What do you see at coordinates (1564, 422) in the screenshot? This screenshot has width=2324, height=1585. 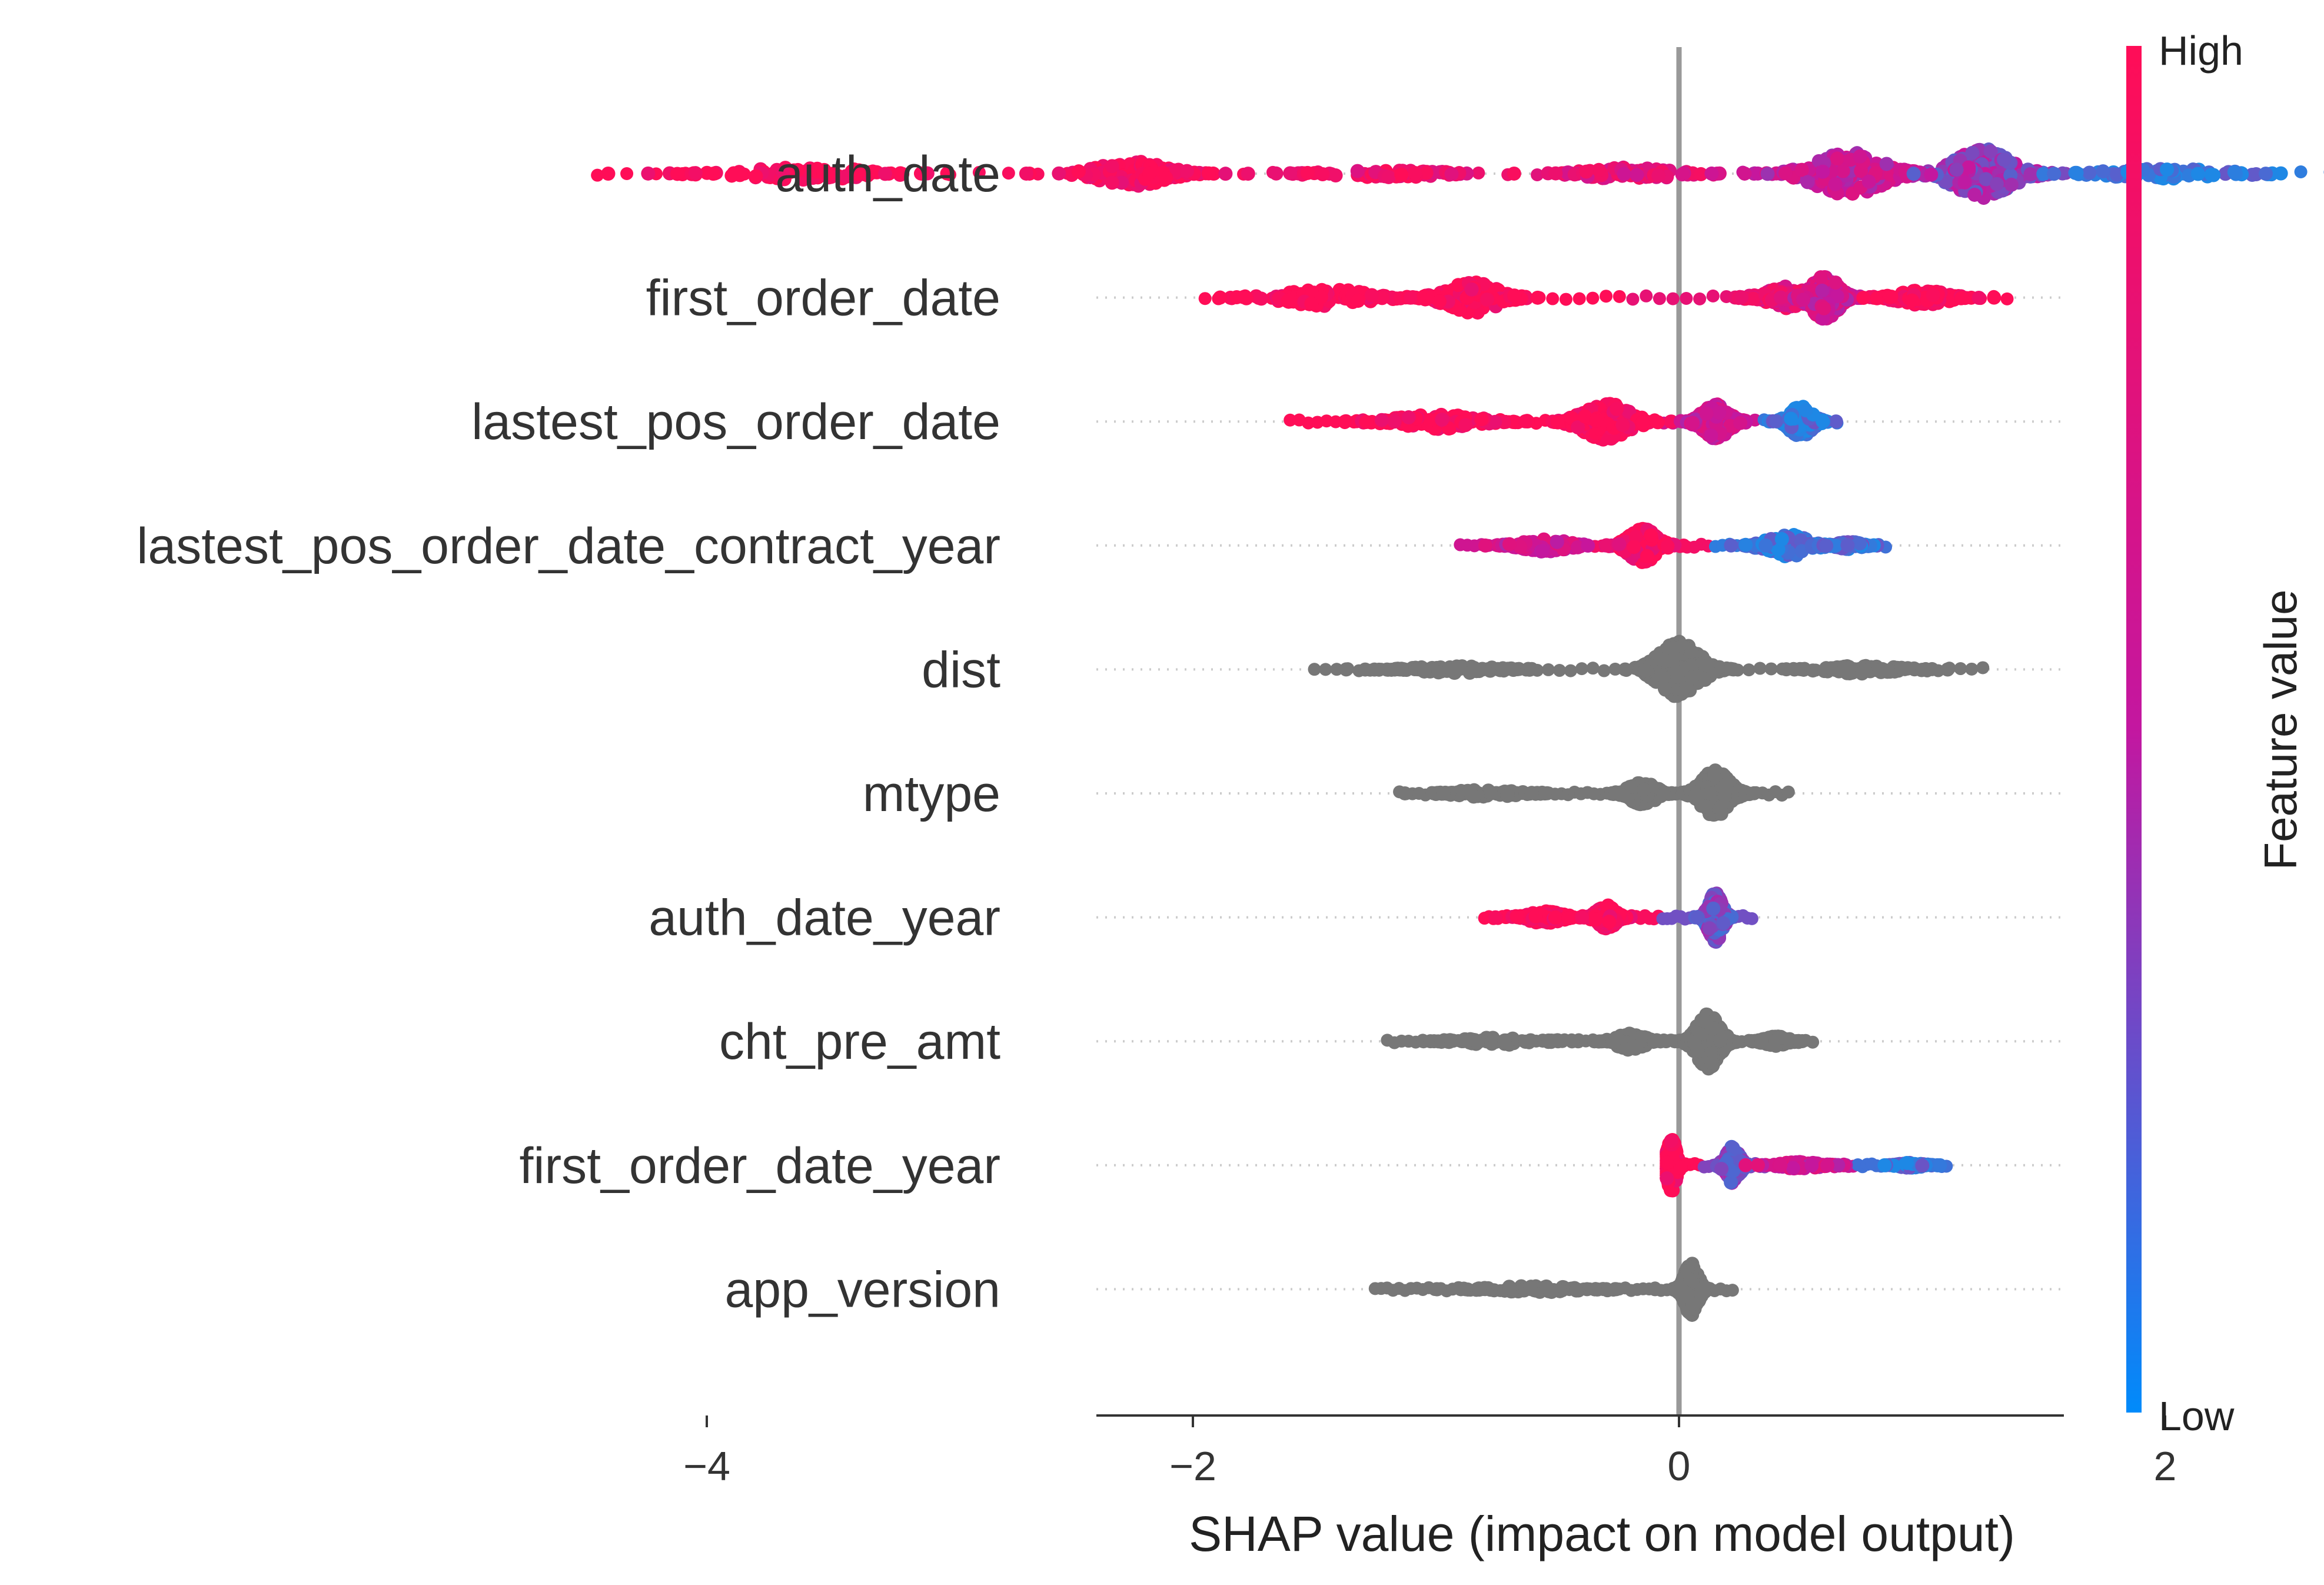 I see `points-lastest_pos_order_date` at bounding box center [1564, 422].